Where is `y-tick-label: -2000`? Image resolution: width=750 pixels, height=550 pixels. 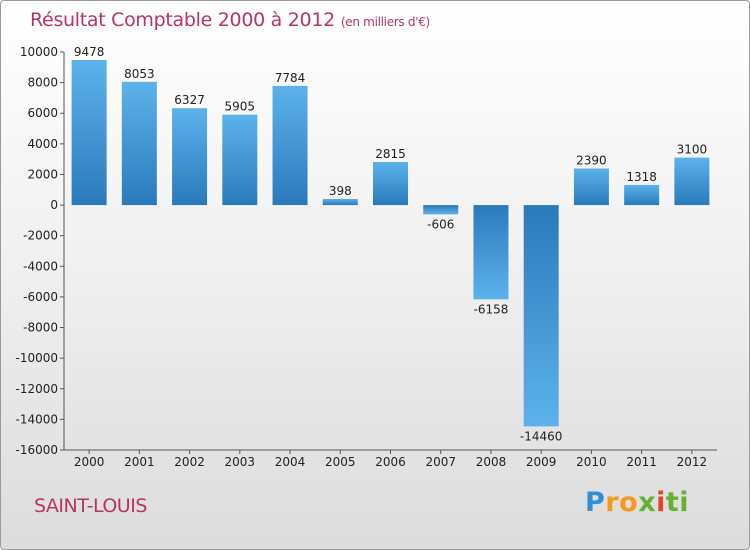
y-tick-label: -2000 is located at coordinates (40, 236).